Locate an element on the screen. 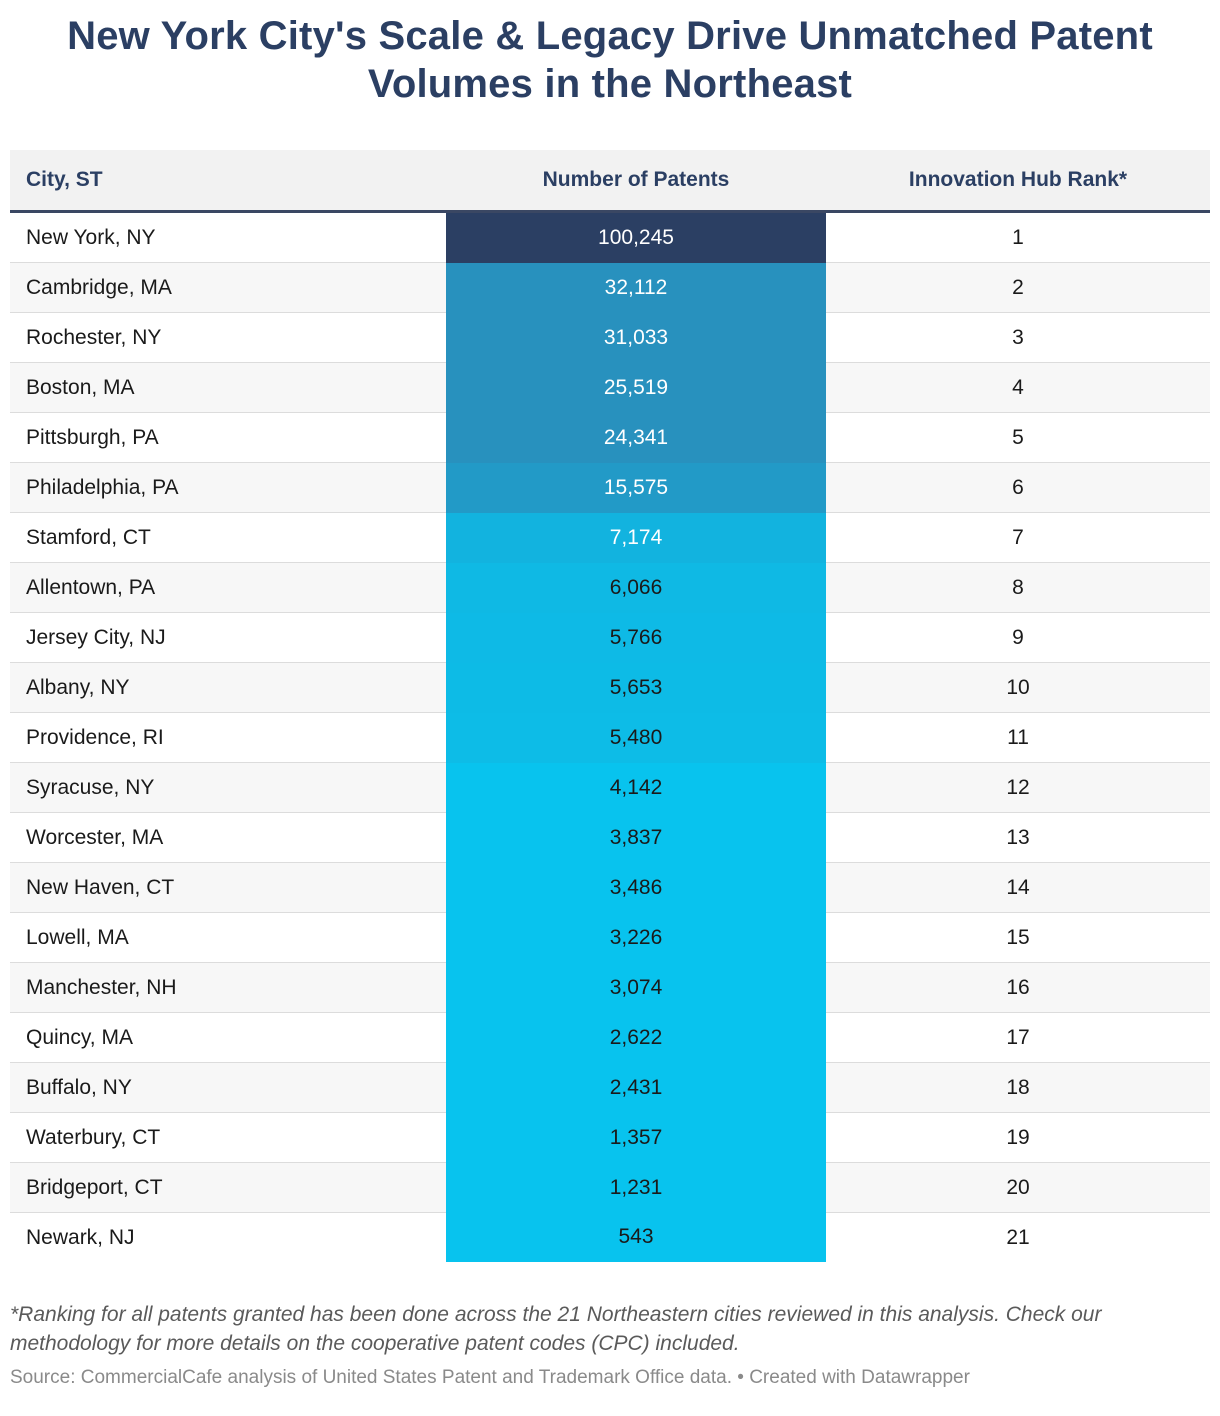 The width and height of the screenshot is (1220, 1416). cell-patents: 3,486 is located at coordinates (636, 887).